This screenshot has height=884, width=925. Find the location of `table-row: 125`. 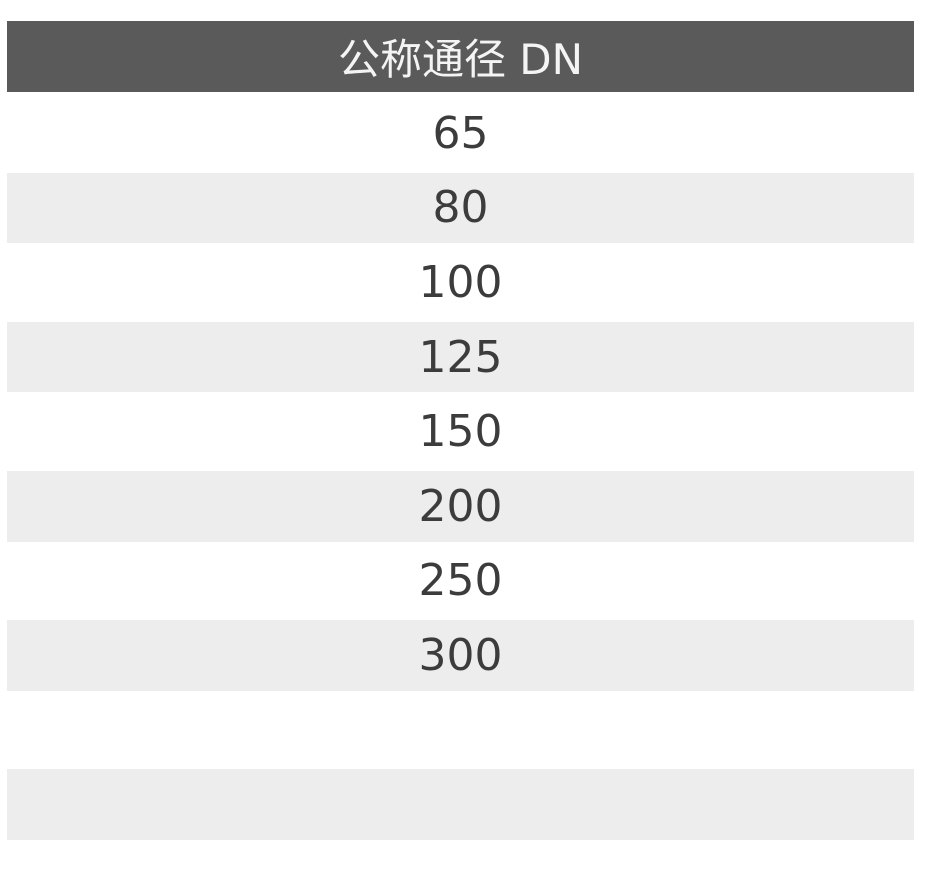

table-row: 125 is located at coordinates (460, 357).